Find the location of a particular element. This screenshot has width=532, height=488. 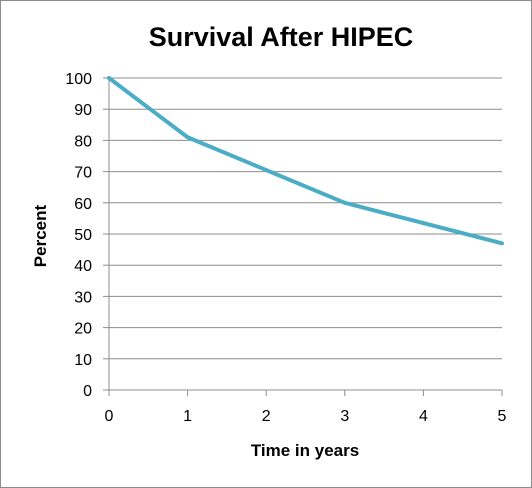

y-tick-label: 100 is located at coordinates (78, 79).